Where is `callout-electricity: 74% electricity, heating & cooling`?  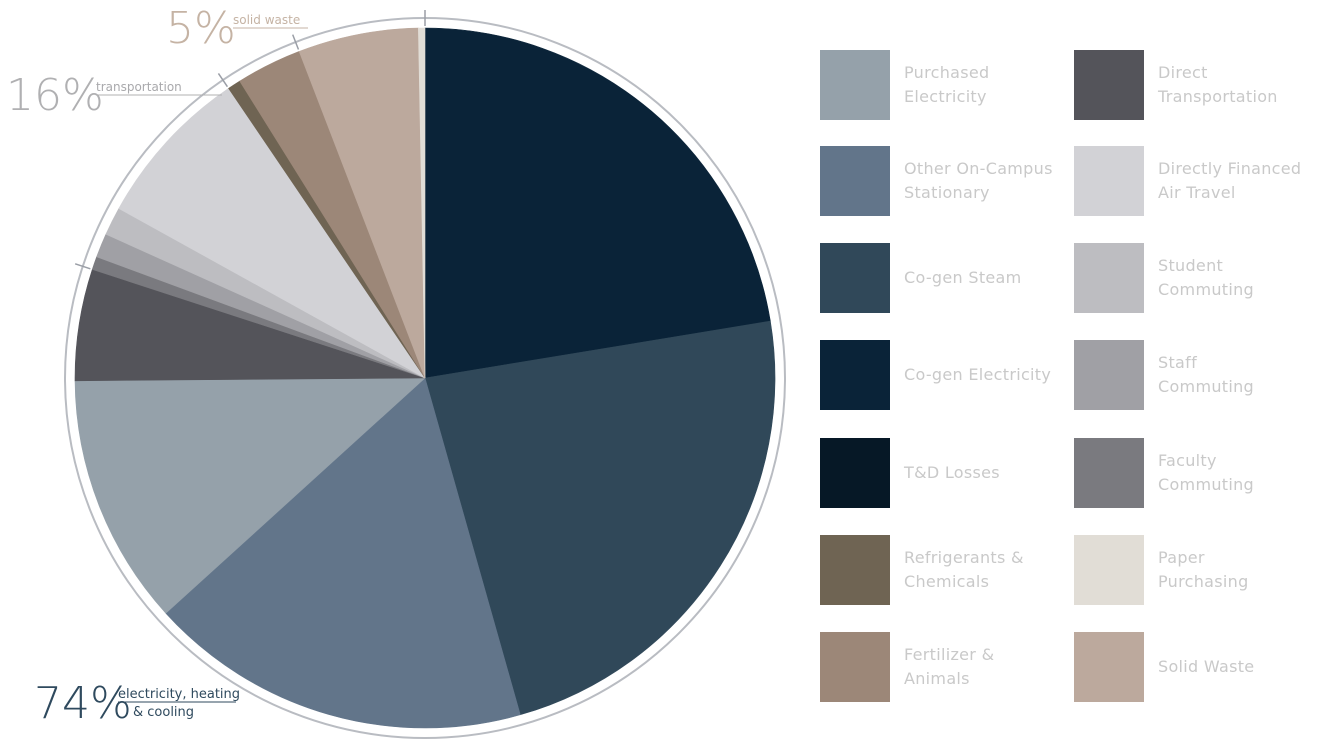
callout-electricity: 74% electricity, heating & cooling is located at coordinates (137, 703).